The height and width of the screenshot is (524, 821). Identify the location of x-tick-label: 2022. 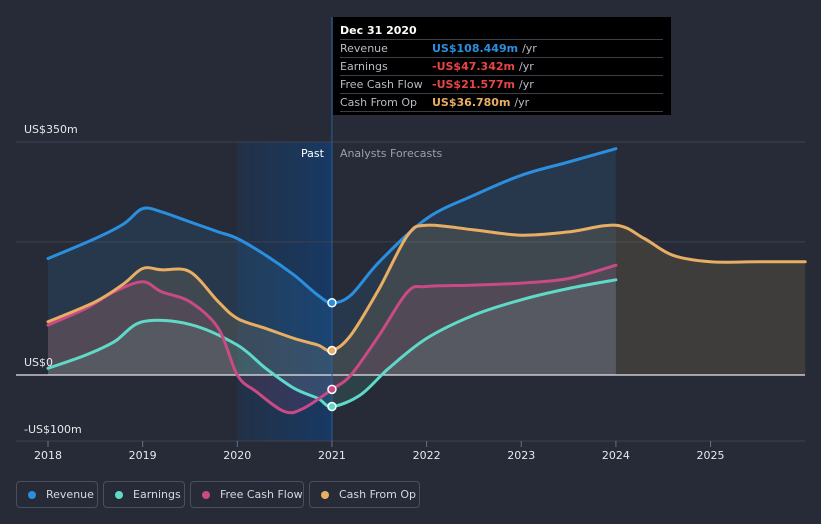
(427, 455).